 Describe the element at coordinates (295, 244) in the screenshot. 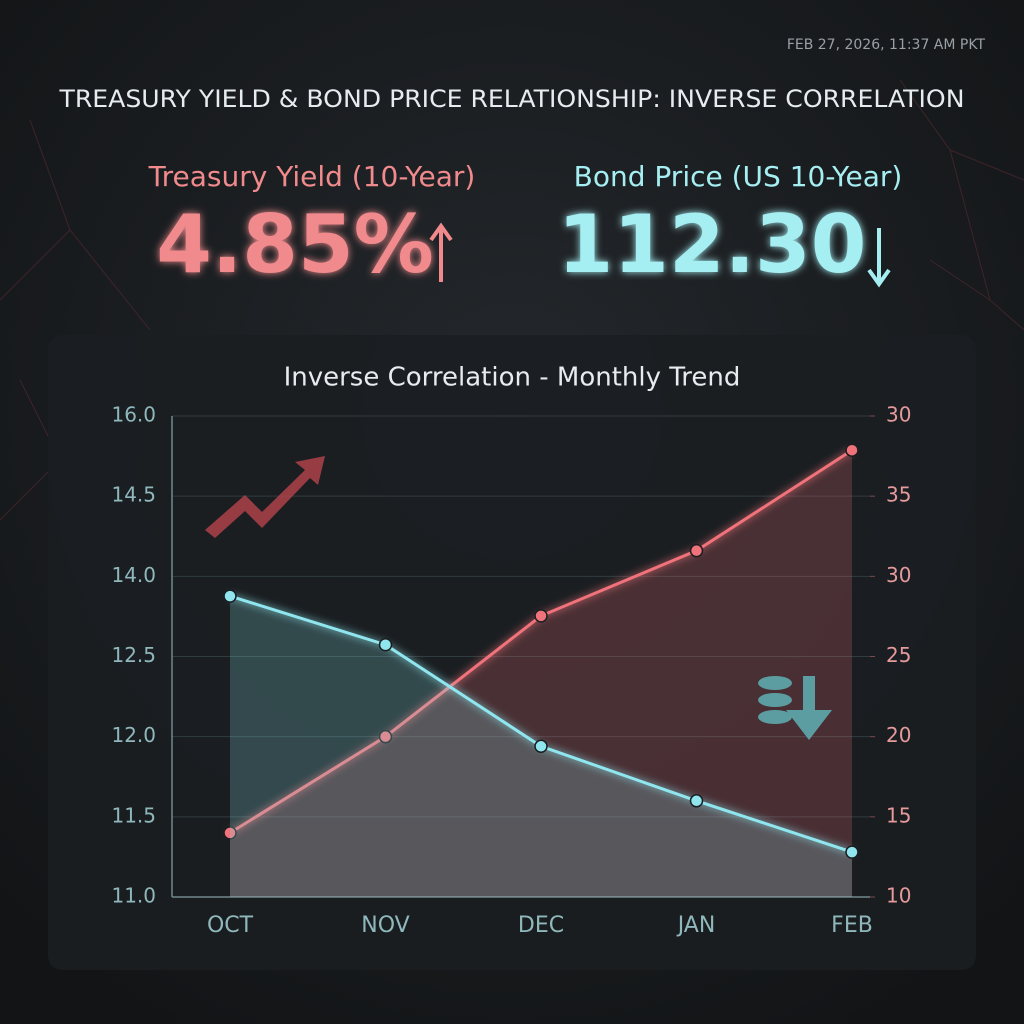

I see `metric-value: 4.85%` at that location.